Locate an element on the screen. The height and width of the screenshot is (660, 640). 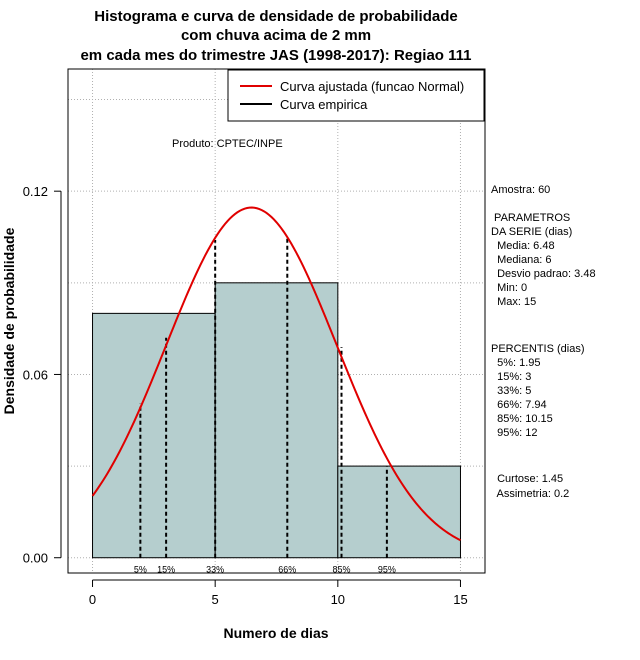
product-annotation: Produto: CPTEC/INPE is located at coordinates (227, 144).